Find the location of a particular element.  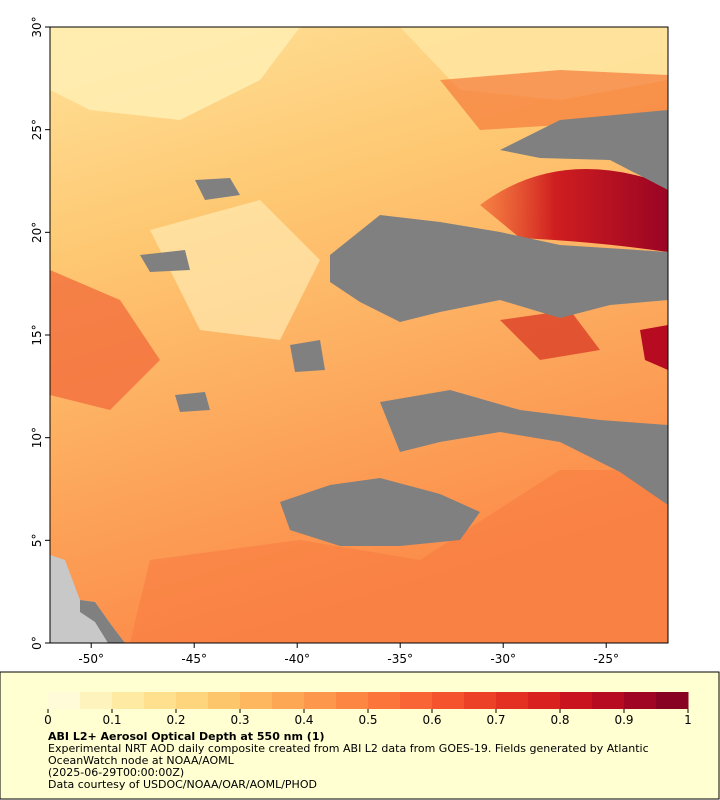

x-tick-label: -25° is located at coordinates (606, 659).